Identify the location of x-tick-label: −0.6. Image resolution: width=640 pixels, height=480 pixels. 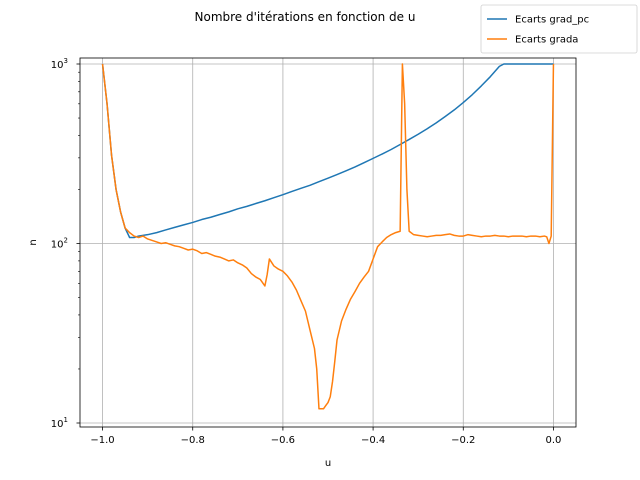
(283, 440).